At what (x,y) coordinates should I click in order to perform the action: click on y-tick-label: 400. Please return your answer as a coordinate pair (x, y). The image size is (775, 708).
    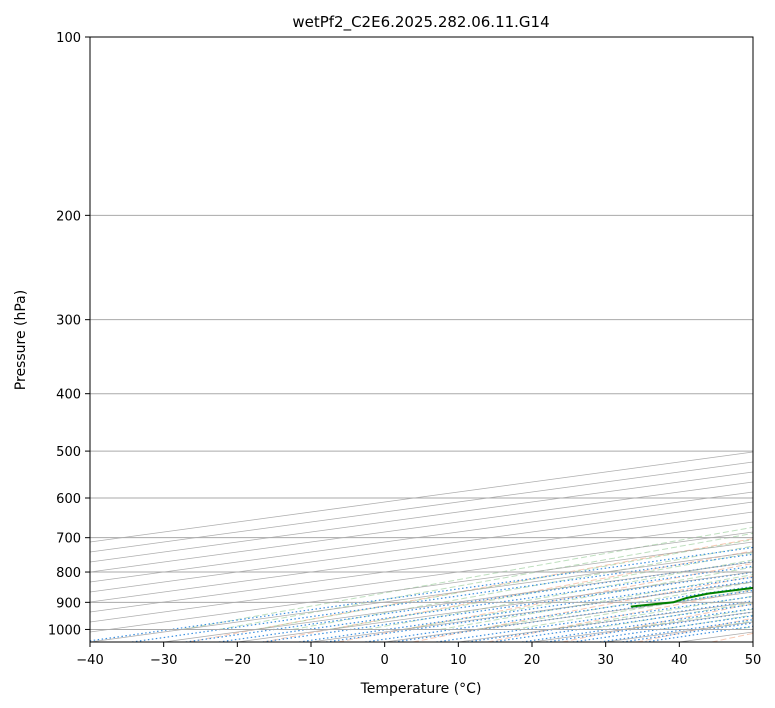
    Looking at the image, I should click on (68, 395).